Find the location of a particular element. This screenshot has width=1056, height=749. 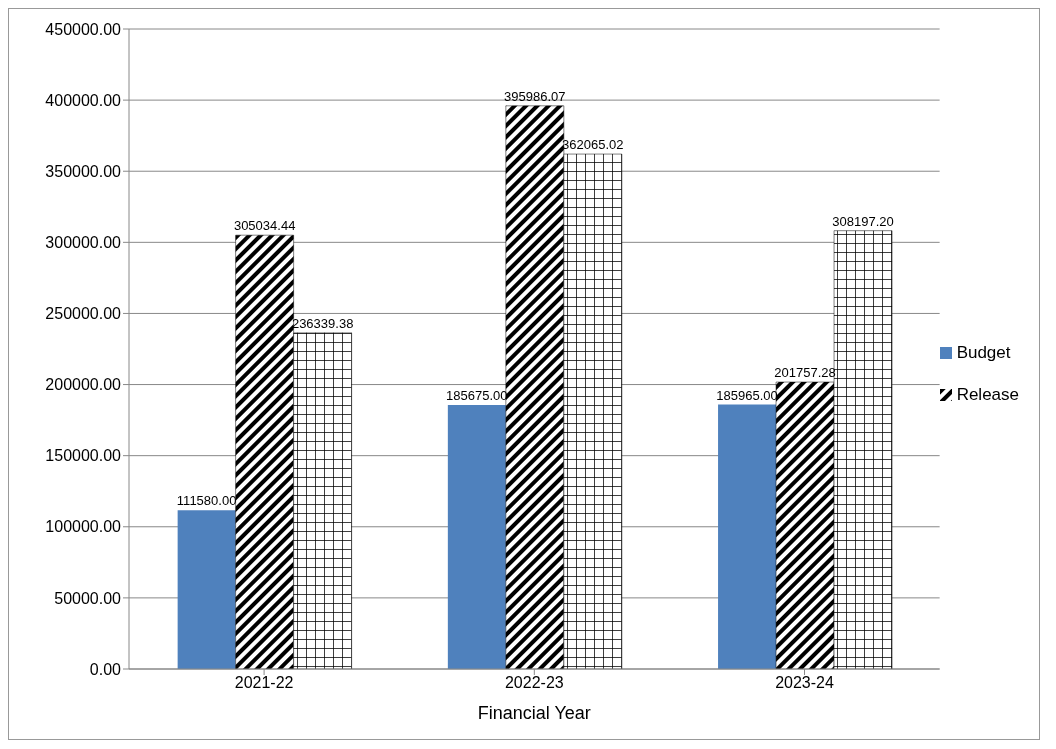

data-label: 201757.28 is located at coordinates (805, 373).